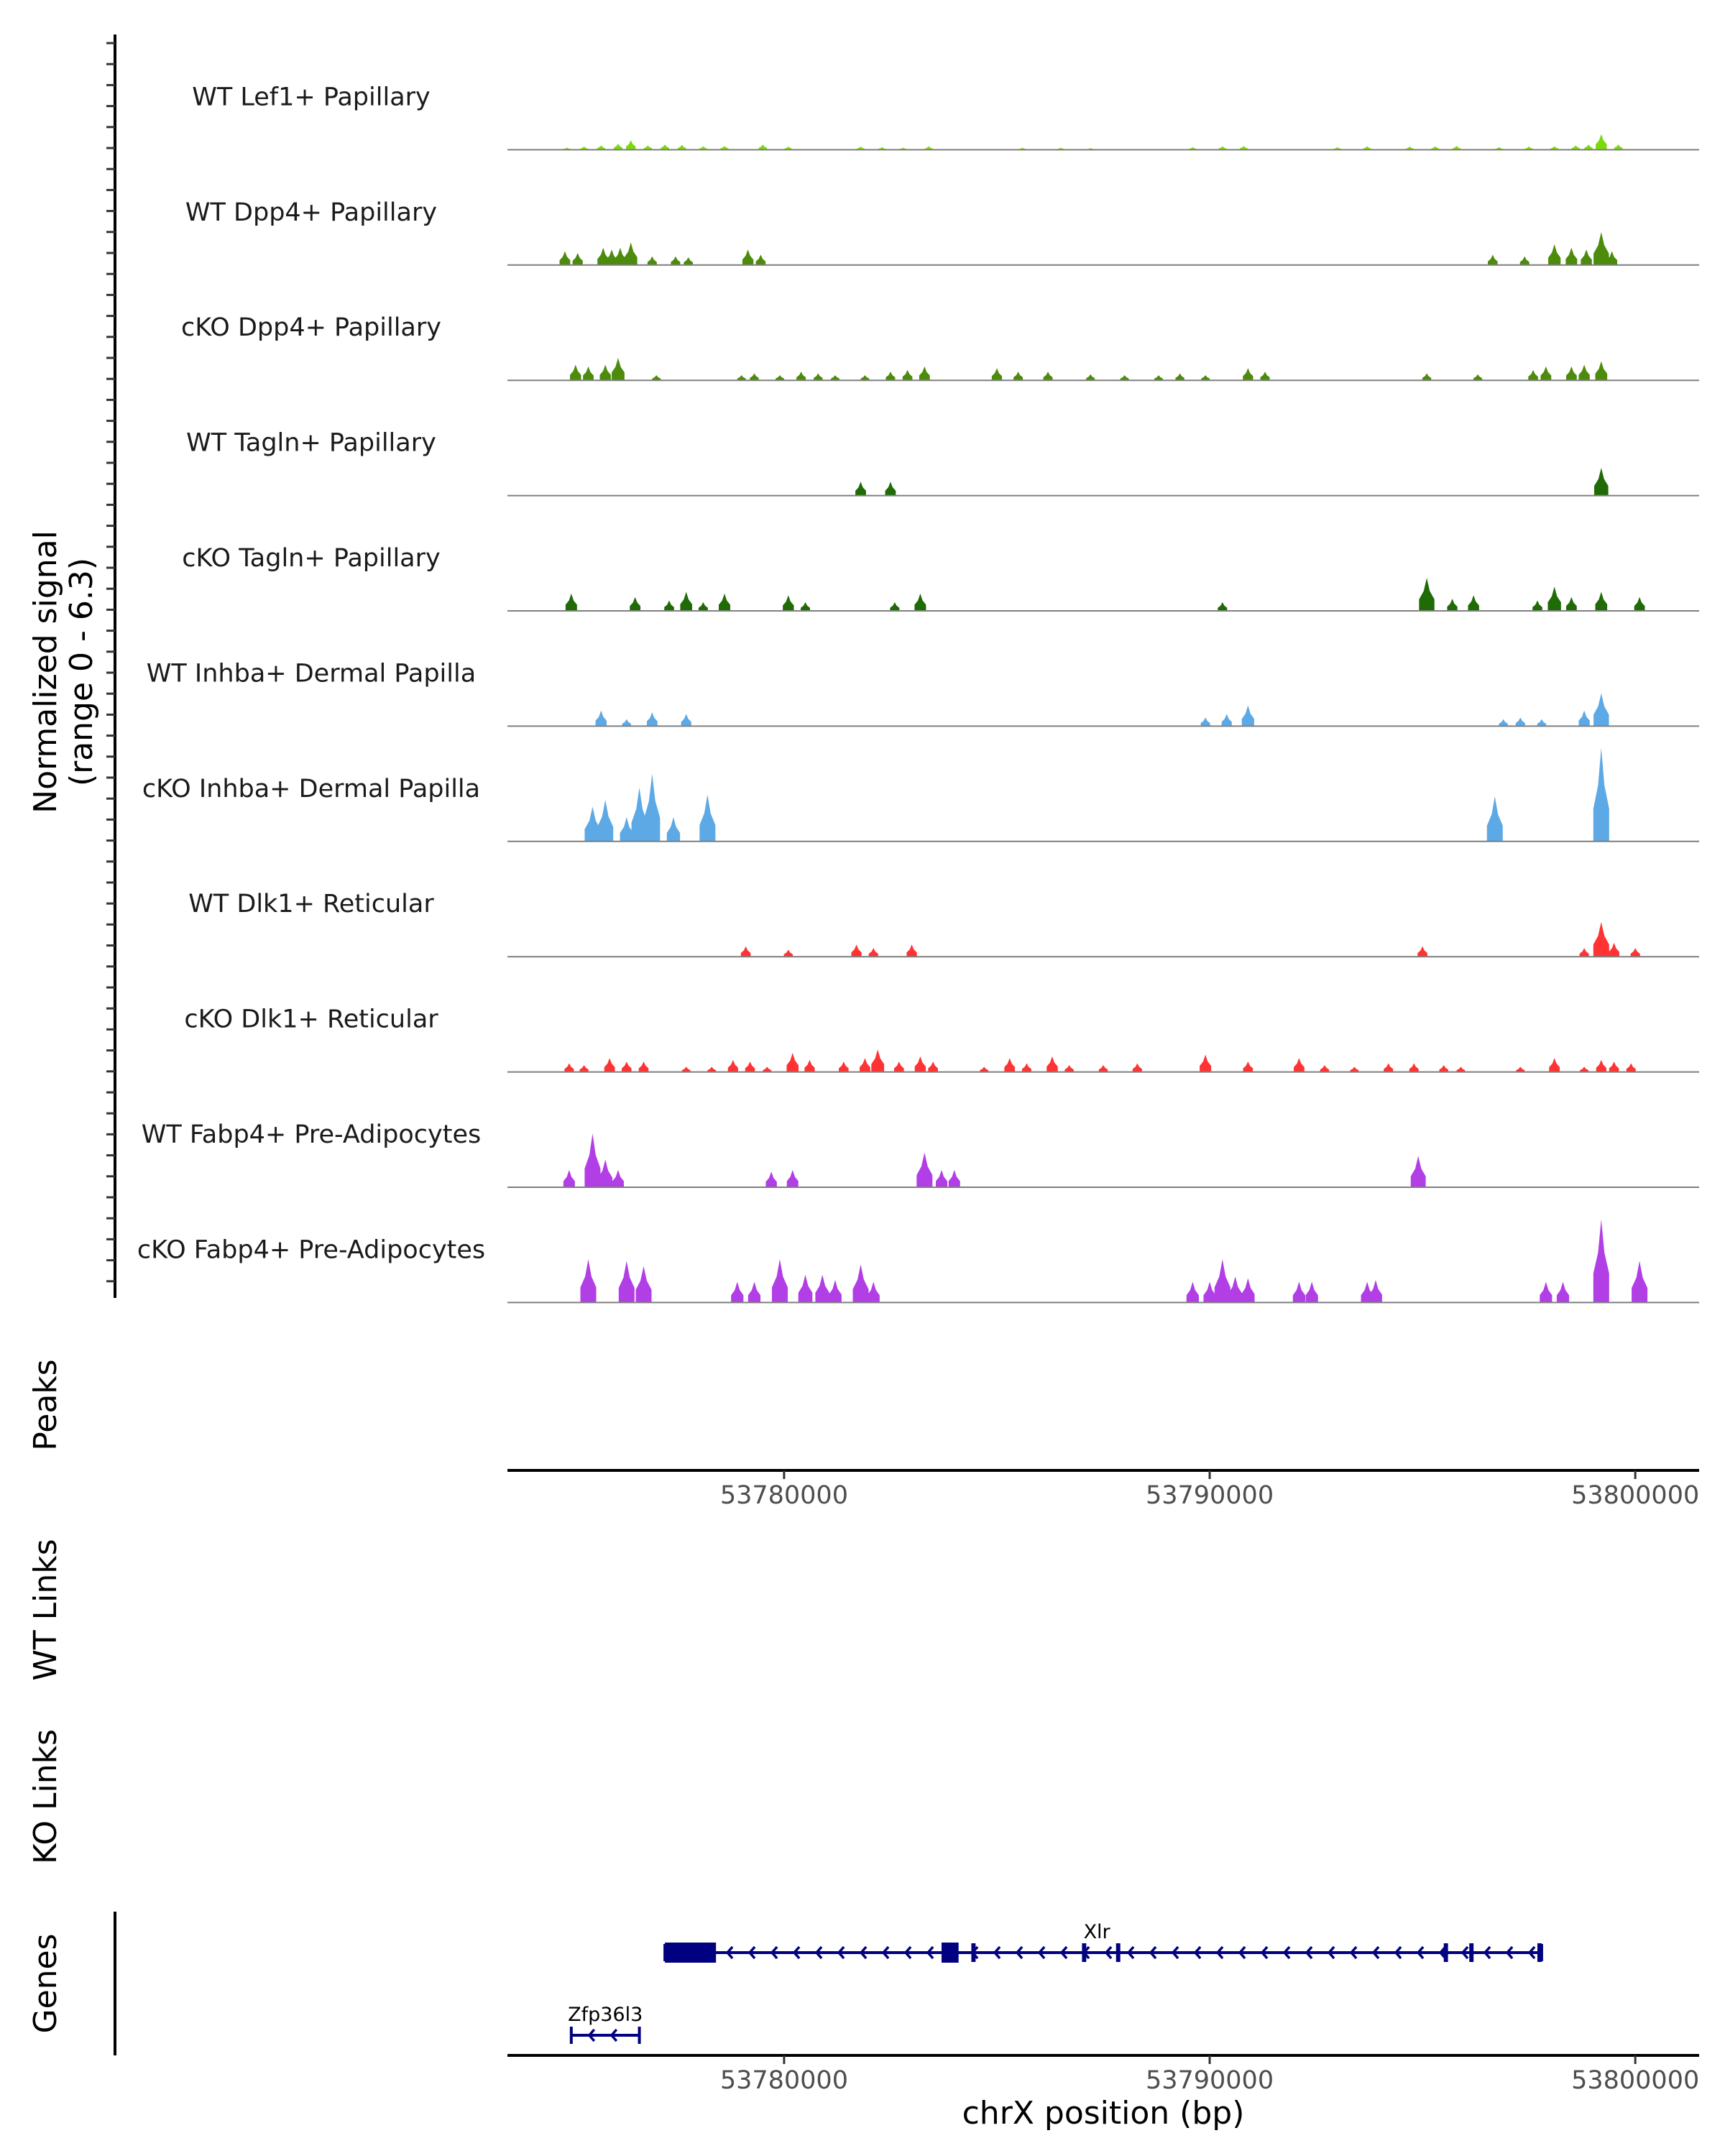  Describe the element at coordinates (1210, 1495) in the screenshot. I see `peaks-x-tick-label-1: 53790000` at that location.